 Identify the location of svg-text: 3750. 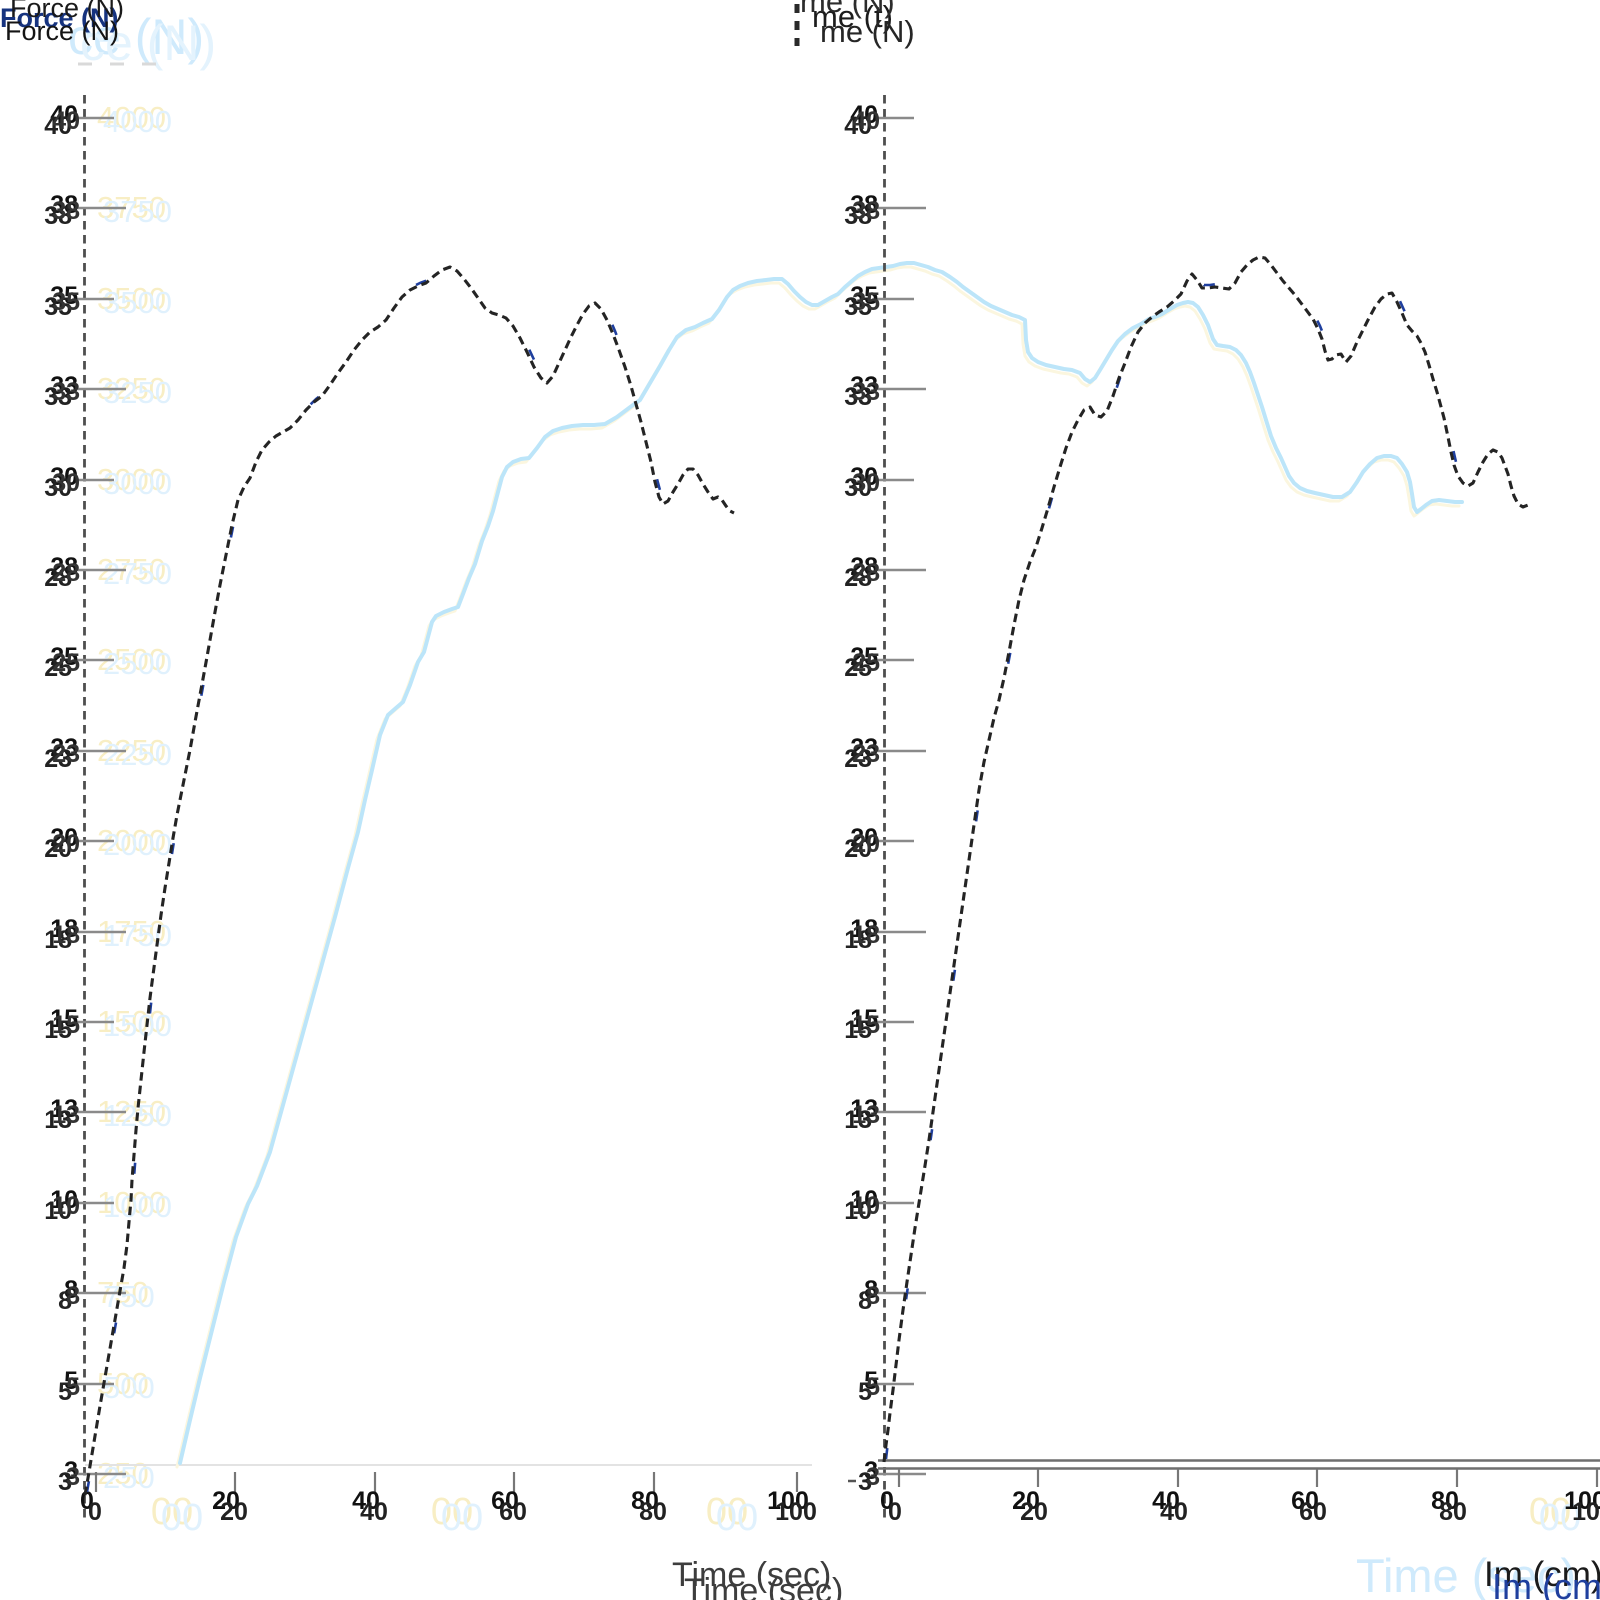
(137, 211).